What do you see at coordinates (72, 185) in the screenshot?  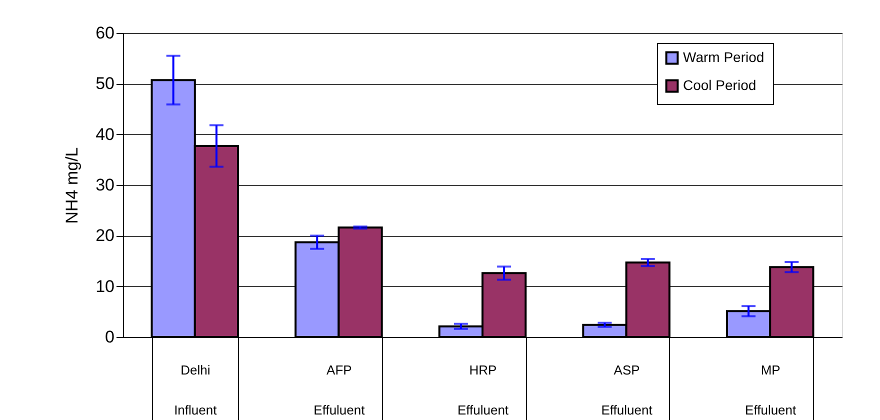 I see `y-axis-title: NH4 mg/L` at bounding box center [72, 185].